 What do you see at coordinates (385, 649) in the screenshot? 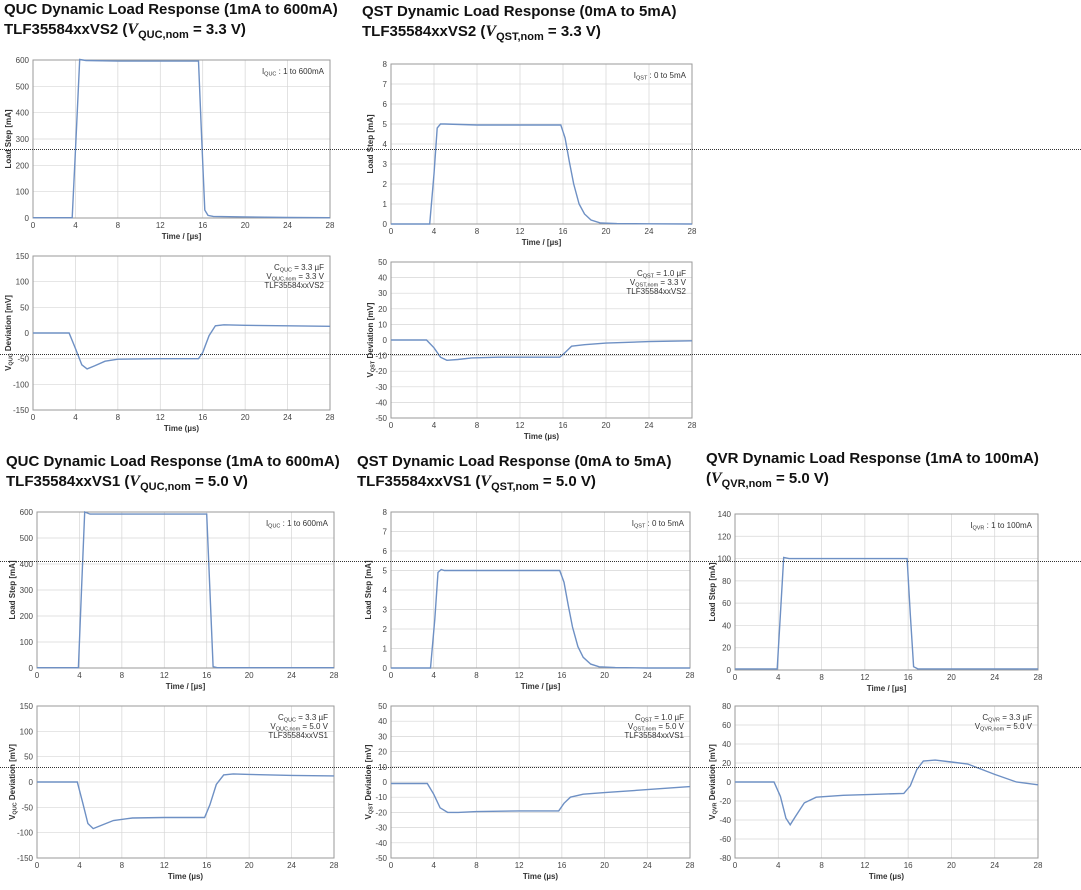
I see `y-tick-label: 1` at bounding box center [385, 649].